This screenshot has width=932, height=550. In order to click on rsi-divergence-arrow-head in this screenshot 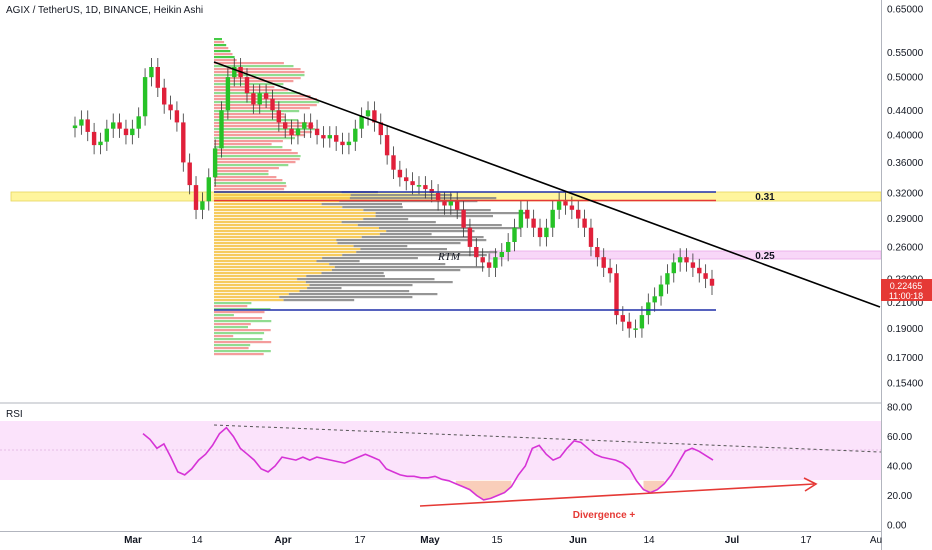, I will do `click(810, 484)`.